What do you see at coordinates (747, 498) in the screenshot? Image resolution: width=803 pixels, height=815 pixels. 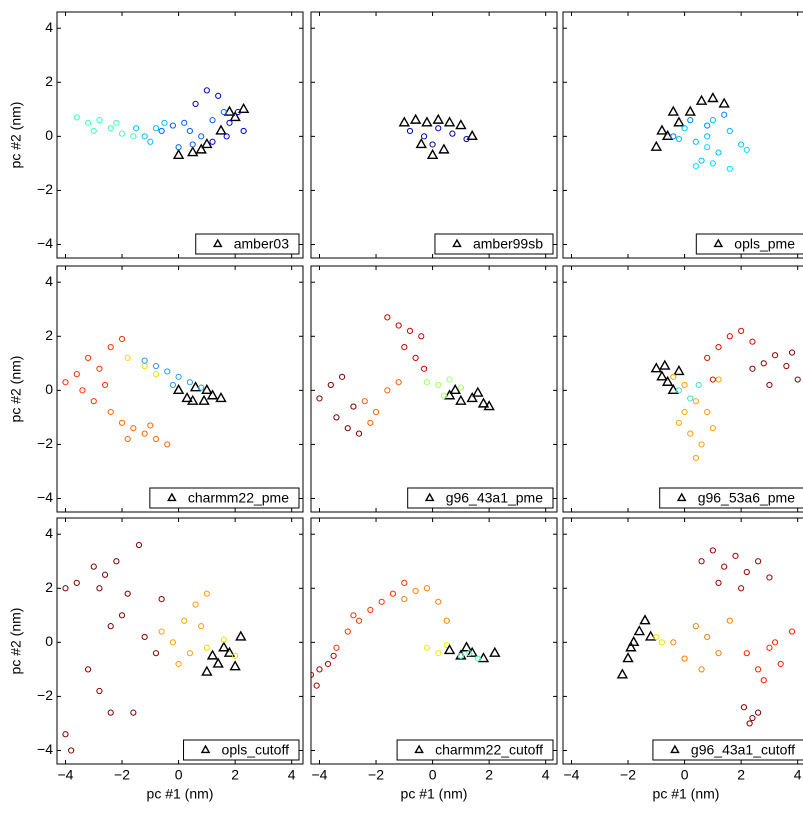 I see `legend-label: g96_53a6_pme` at bounding box center [747, 498].